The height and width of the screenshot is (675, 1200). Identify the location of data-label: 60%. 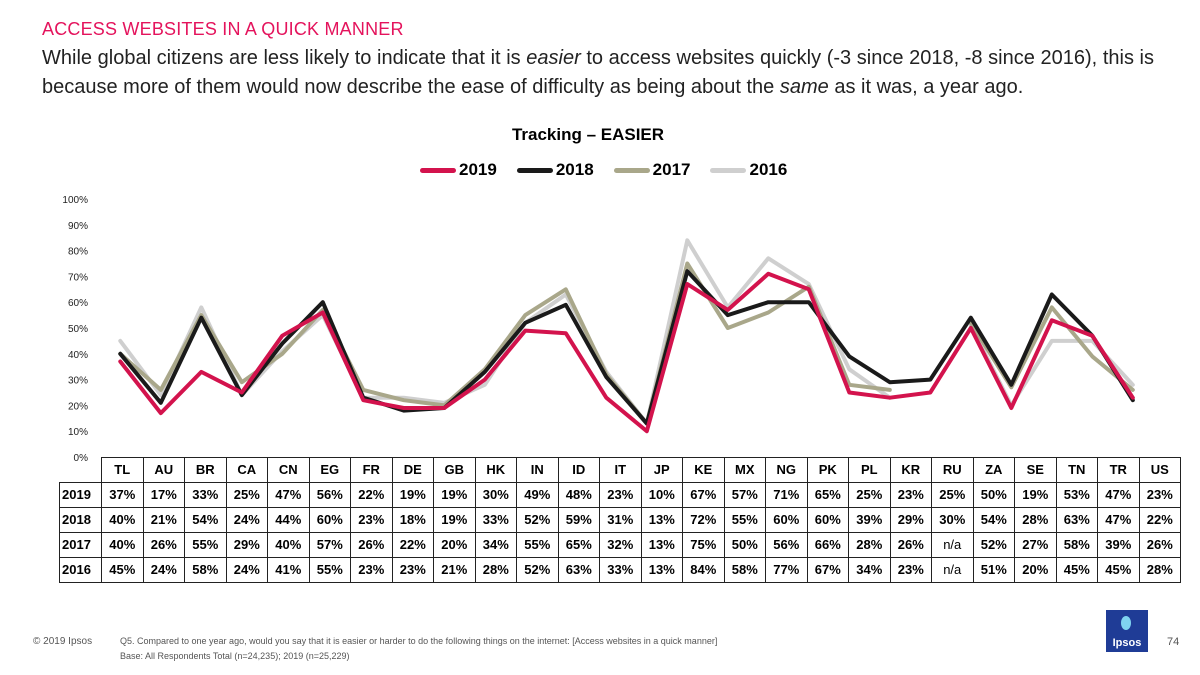
(786, 519).